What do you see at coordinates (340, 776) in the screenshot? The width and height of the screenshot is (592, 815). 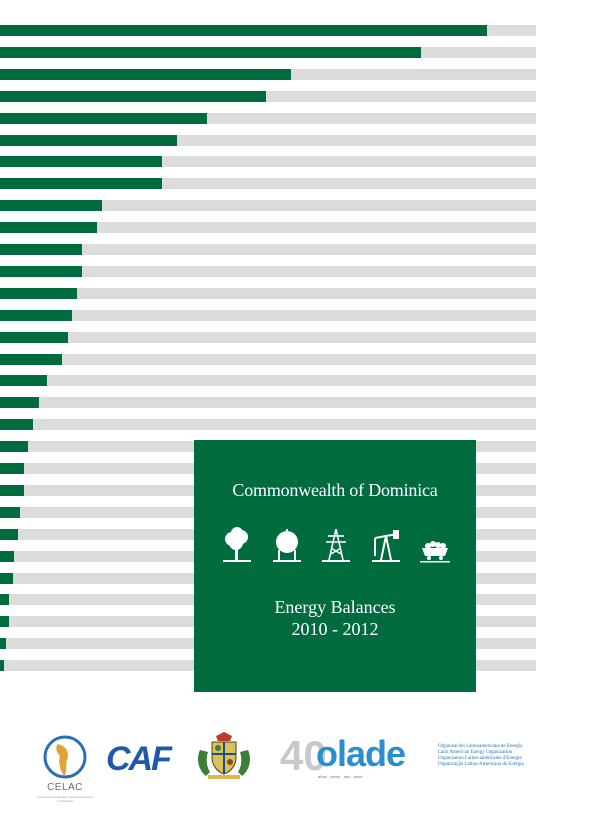 I see `olade-anniversary-text: años · years · ans · anos` at bounding box center [340, 776].